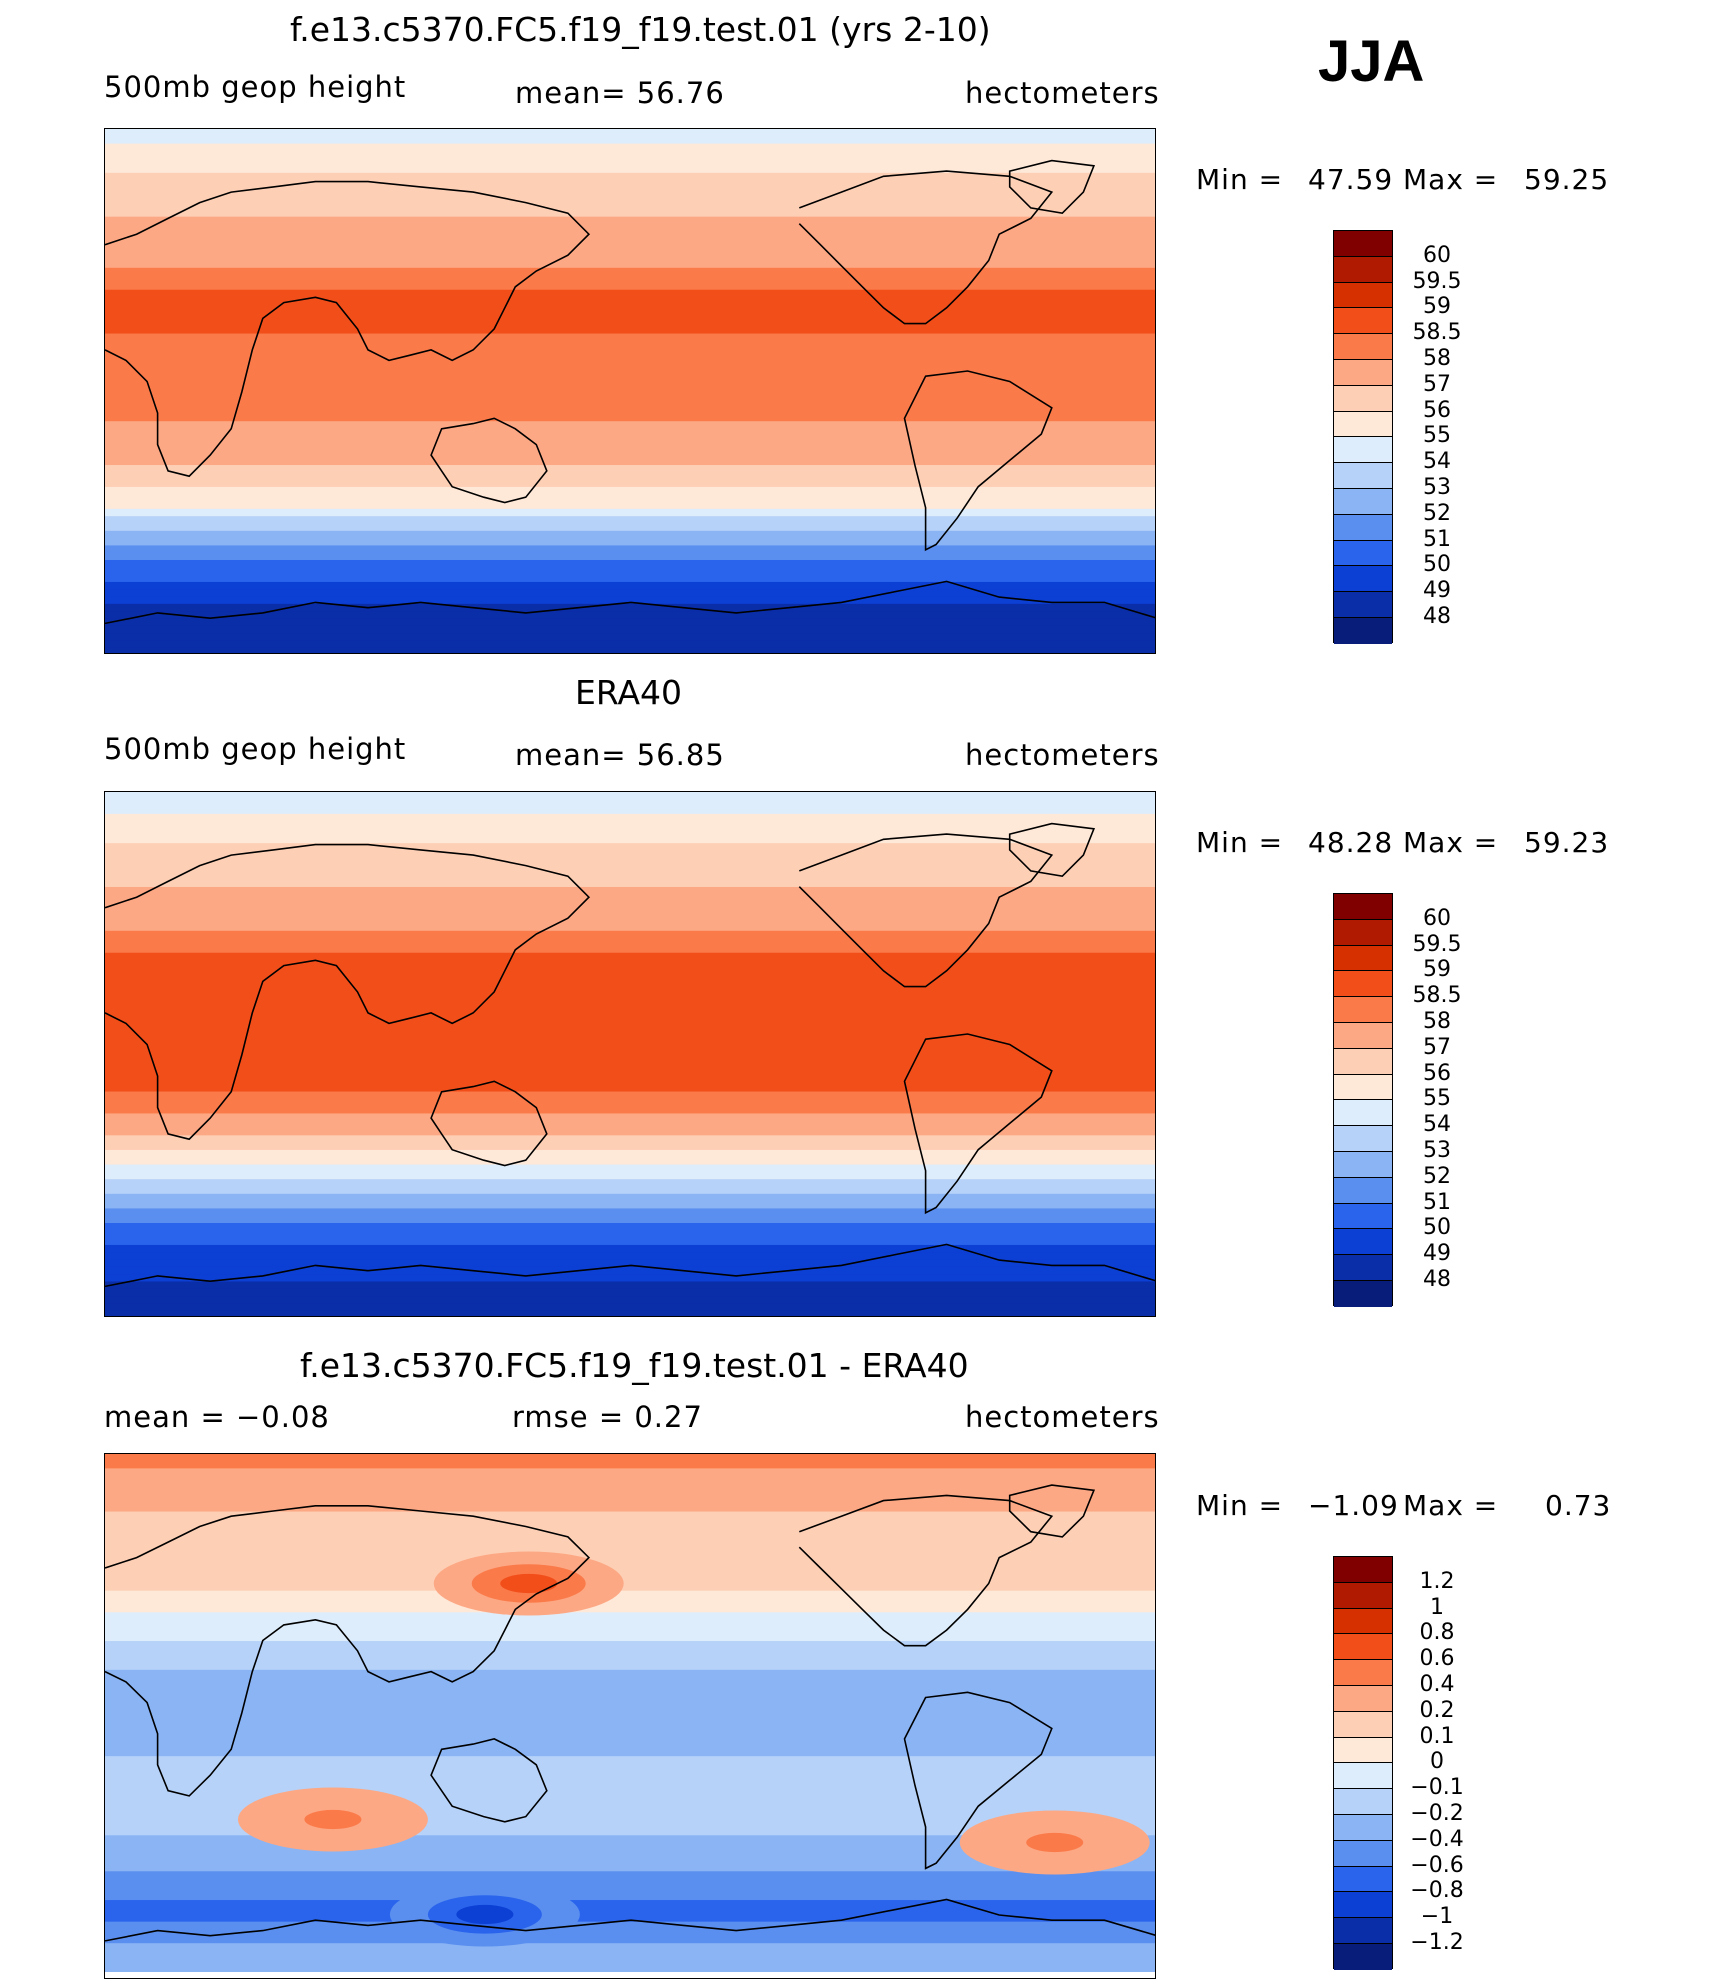  What do you see at coordinates (255, 87) in the screenshot?
I see `panel1-field-label: 500mb geop height` at bounding box center [255, 87].